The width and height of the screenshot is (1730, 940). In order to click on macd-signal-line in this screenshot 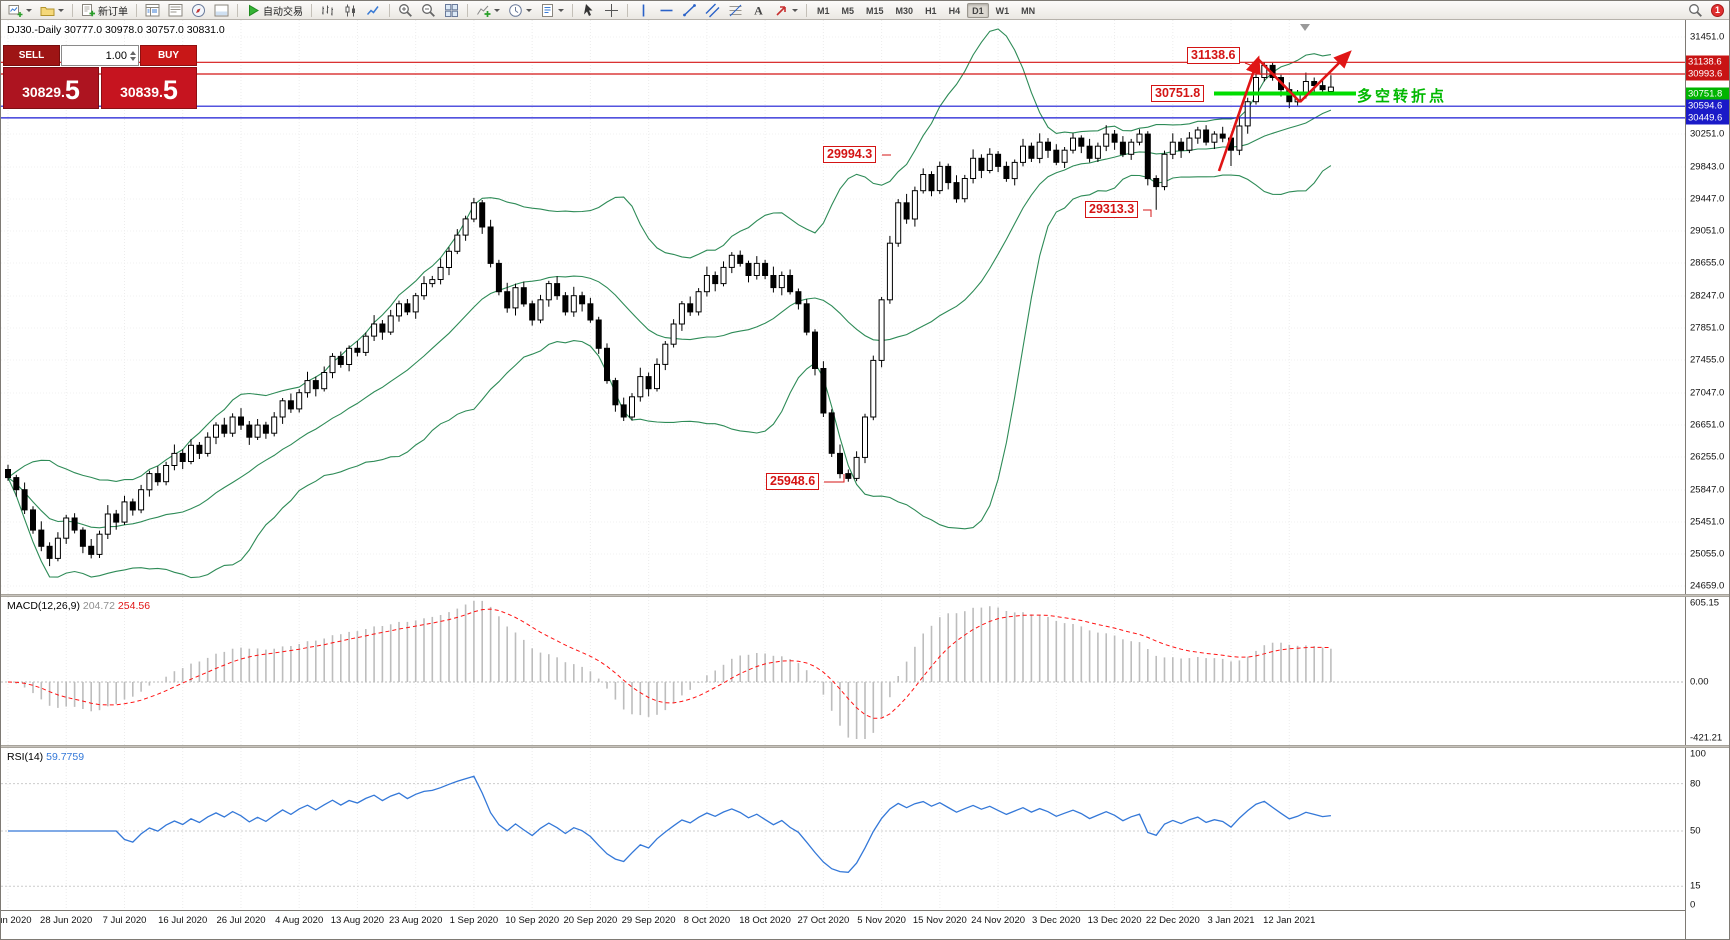, I will do `click(669, 663)`.